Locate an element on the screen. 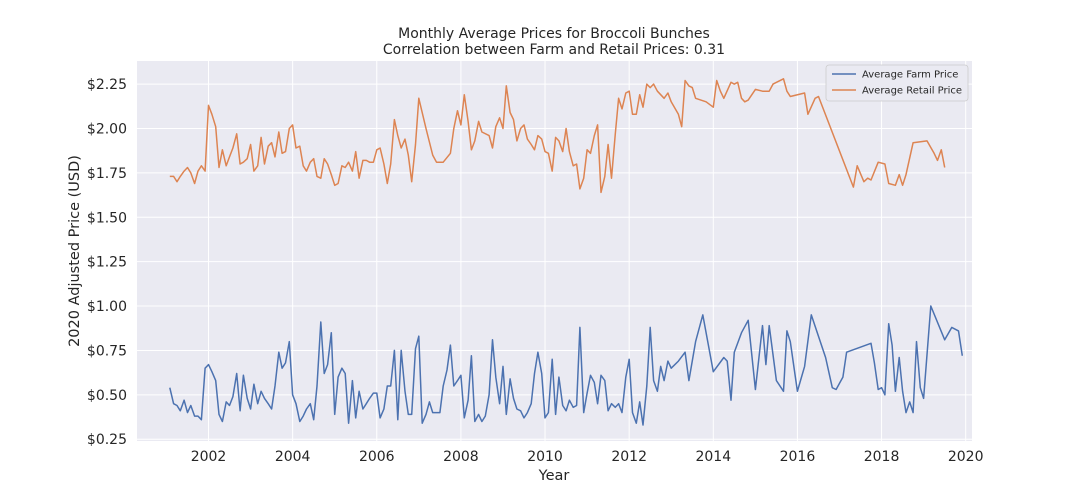  x-tick-label: 2016 is located at coordinates (798, 457).